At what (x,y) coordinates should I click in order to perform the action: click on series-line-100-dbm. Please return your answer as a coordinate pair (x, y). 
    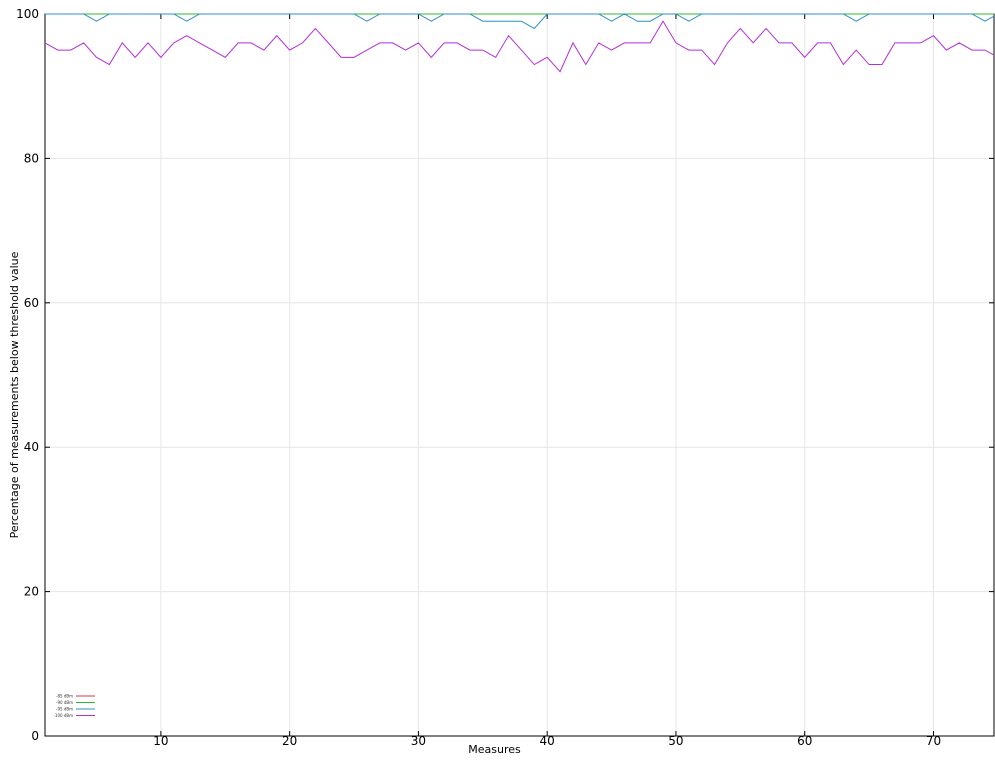
    Looking at the image, I should click on (519, 46).